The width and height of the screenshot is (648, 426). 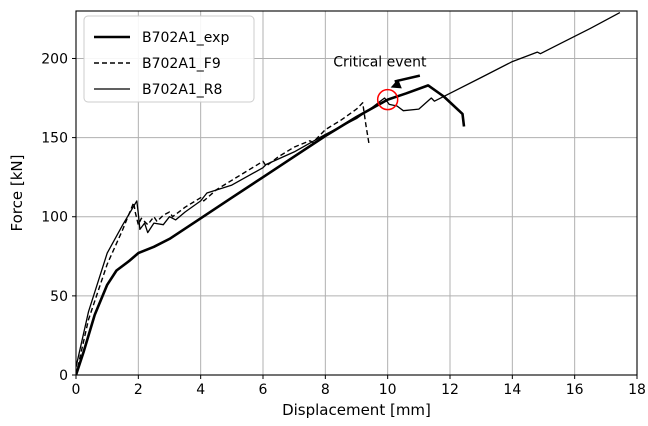 What do you see at coordinates (185, 38) in the screenshot?
I see `legend-label: B702A1_exp` at bounding box center [185, 38].